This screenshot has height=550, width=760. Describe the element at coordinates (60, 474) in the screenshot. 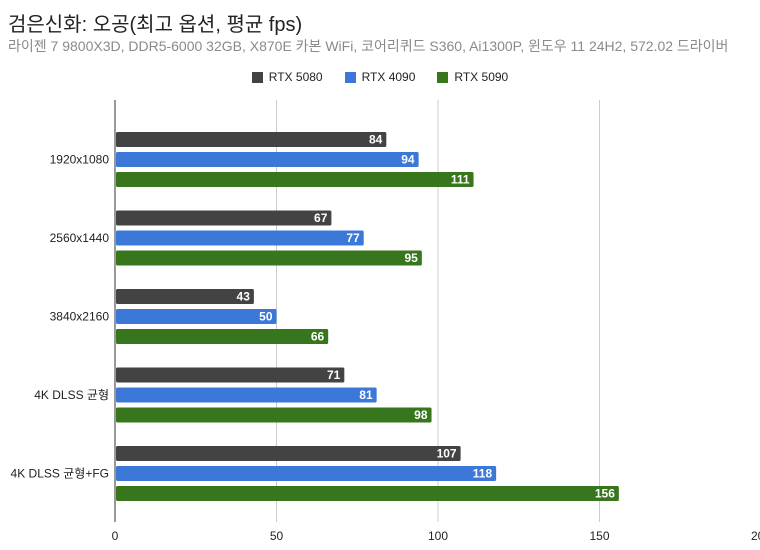

I see `category-label-4: 4K DLSS 균형+FG` at that location.